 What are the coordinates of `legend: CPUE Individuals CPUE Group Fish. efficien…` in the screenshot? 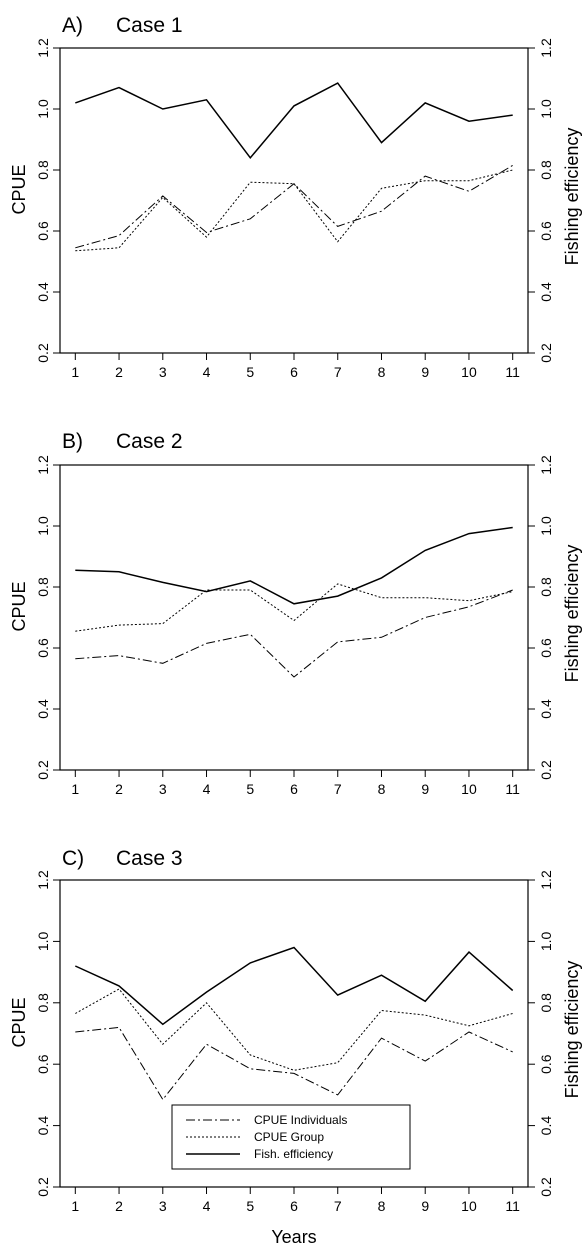 It's located at (291, 1137).